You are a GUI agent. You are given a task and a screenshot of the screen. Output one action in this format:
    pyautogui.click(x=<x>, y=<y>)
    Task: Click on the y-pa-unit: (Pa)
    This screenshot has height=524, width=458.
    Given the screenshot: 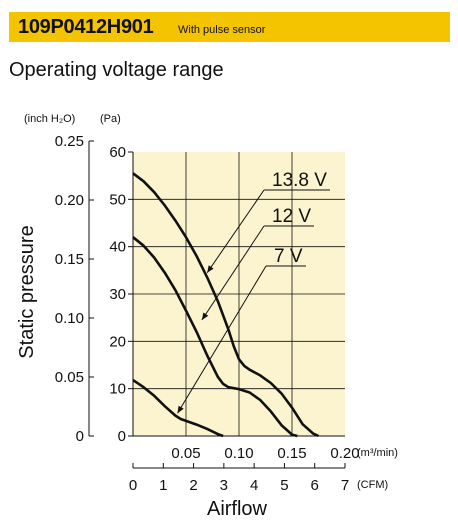 What is the action you would take?
    pyautogui.click(x=110, y=119)
    